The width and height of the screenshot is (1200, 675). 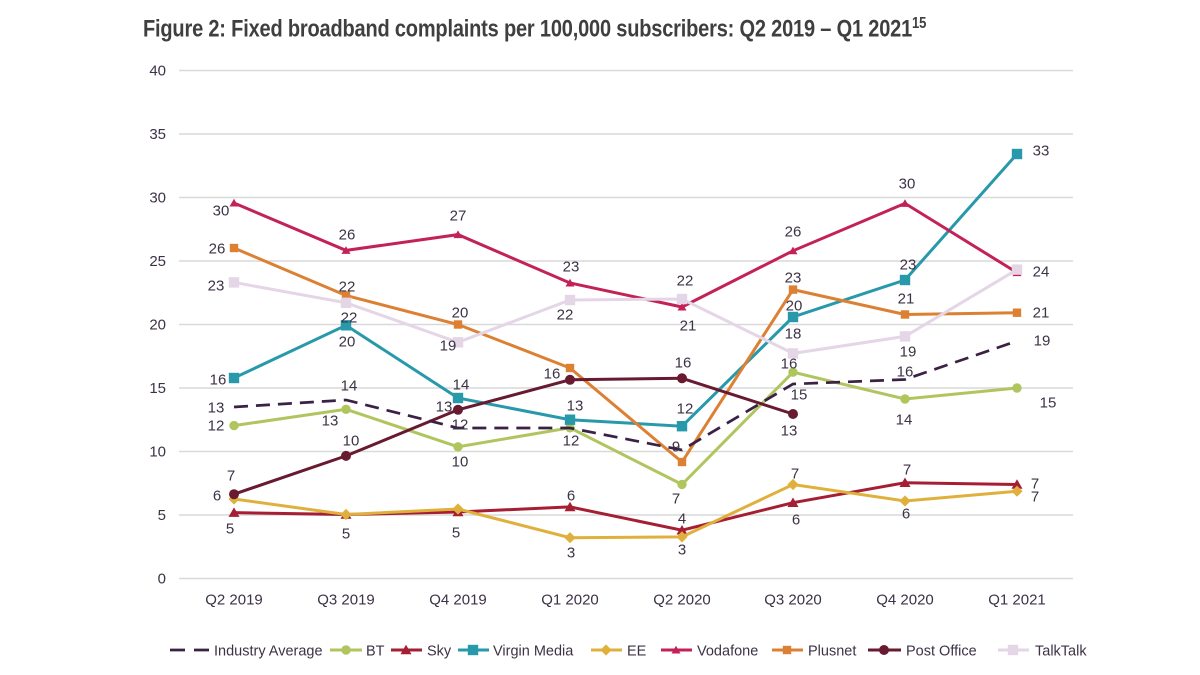 I want to click on svg-text: Post Office, so click(x=941, y=651).